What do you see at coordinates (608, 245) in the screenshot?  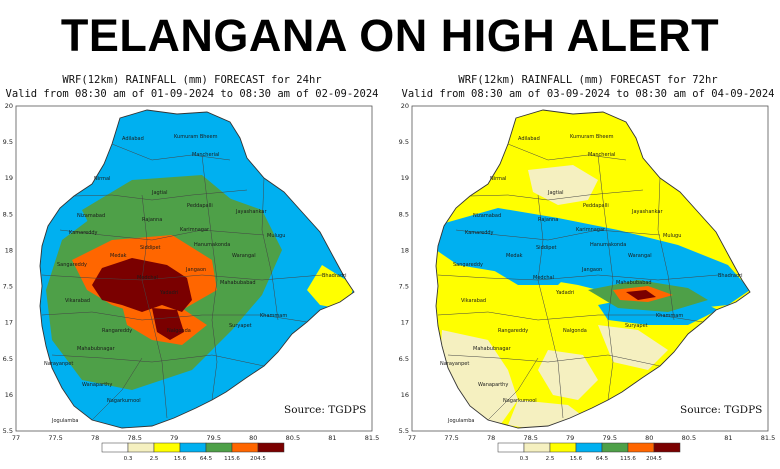 I see `district-label: Hanumakonda` at bounding box center [608, 245].